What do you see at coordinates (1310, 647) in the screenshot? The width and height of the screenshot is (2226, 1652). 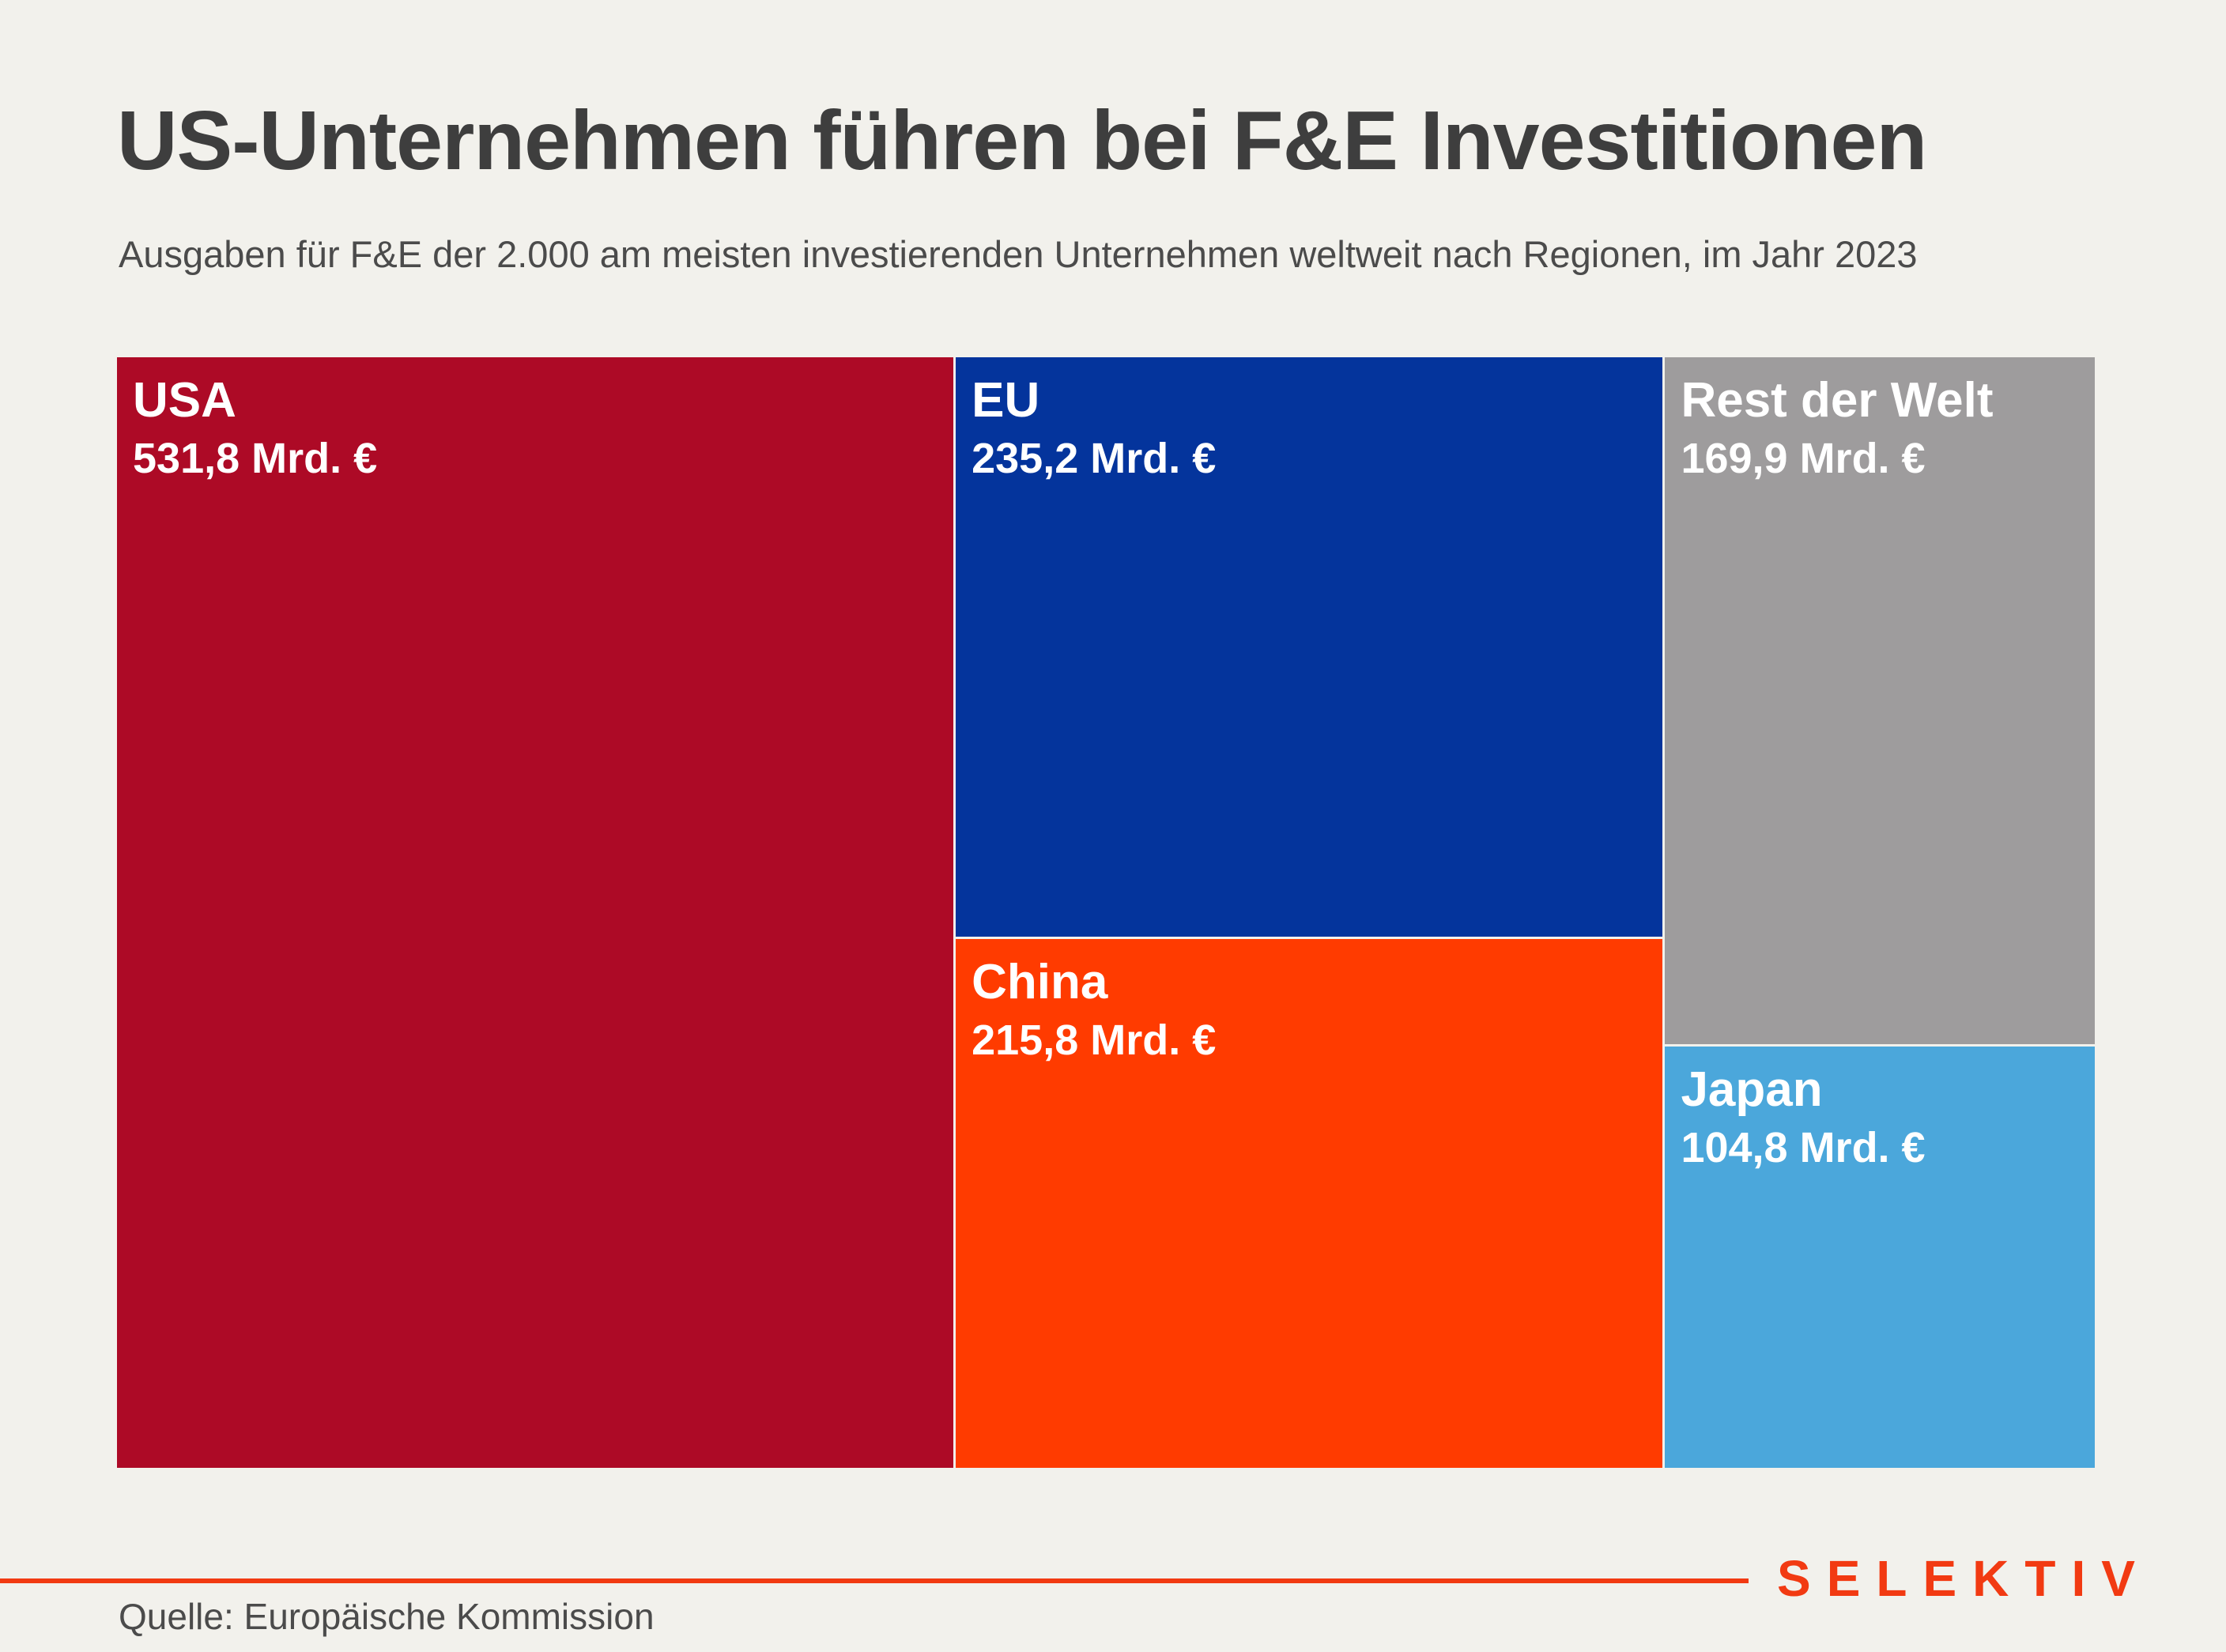 I see `treemap-tile-eu: EU 235,2 Mrd. €` at bounding box center [1310, 647].